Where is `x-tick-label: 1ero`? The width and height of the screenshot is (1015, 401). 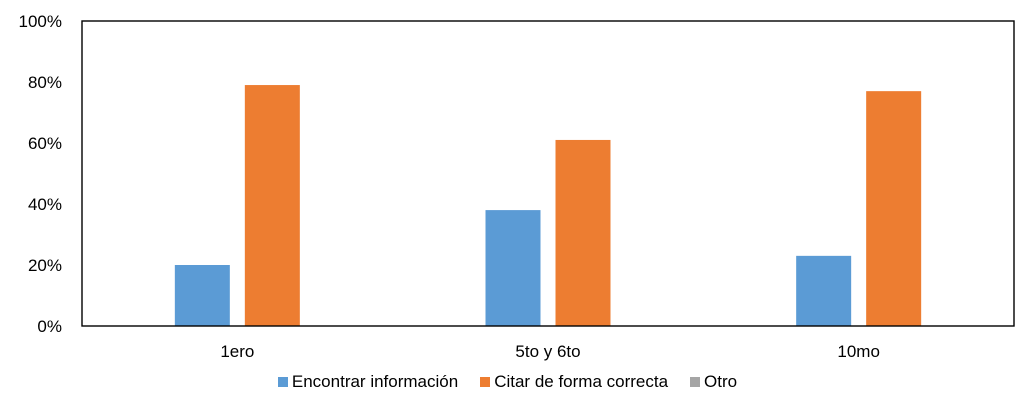 x-tick-label: 1ero is located at coordinates (237, 351).